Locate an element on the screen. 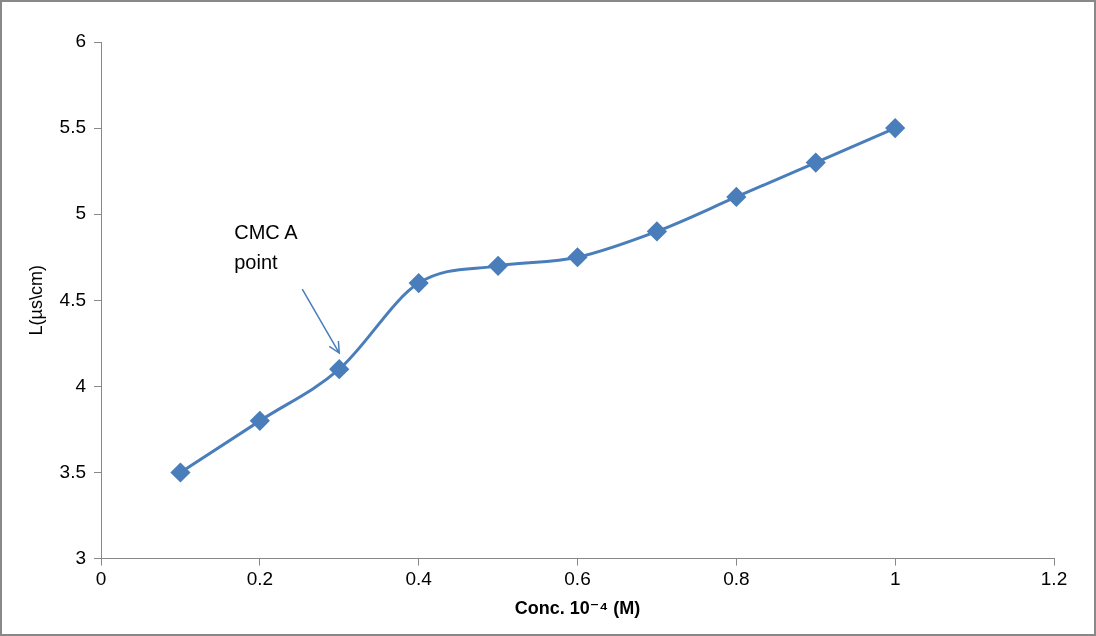 Image resolution: width=1096 pixels, height=636 pixels. x-tick-label: 0.8 is located at coordinates (736, 579).